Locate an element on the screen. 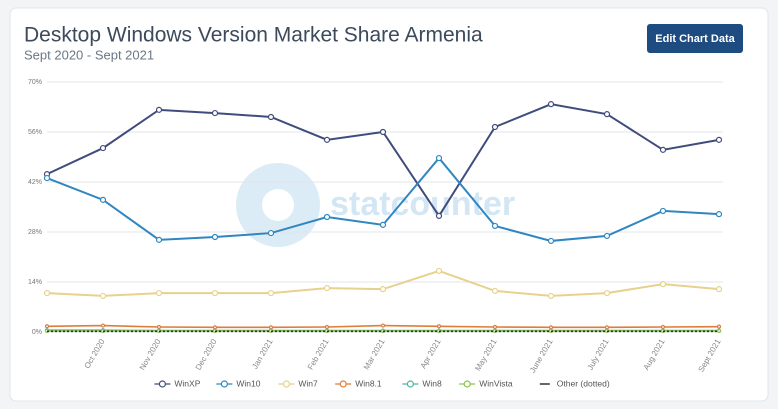  legend-label: Win7 is located at coordinates (308, 383).